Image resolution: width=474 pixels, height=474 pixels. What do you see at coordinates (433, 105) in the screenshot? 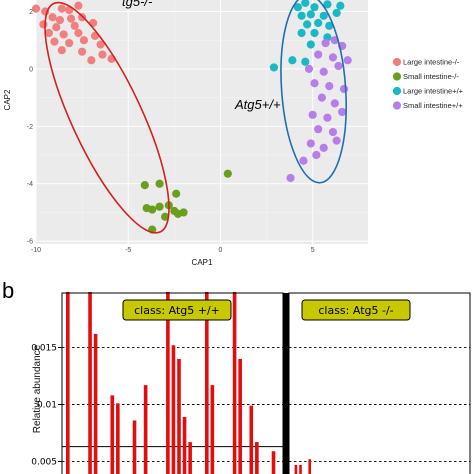
I see `legend-label: Small intestine+/+` at bounding box center [433, 105].